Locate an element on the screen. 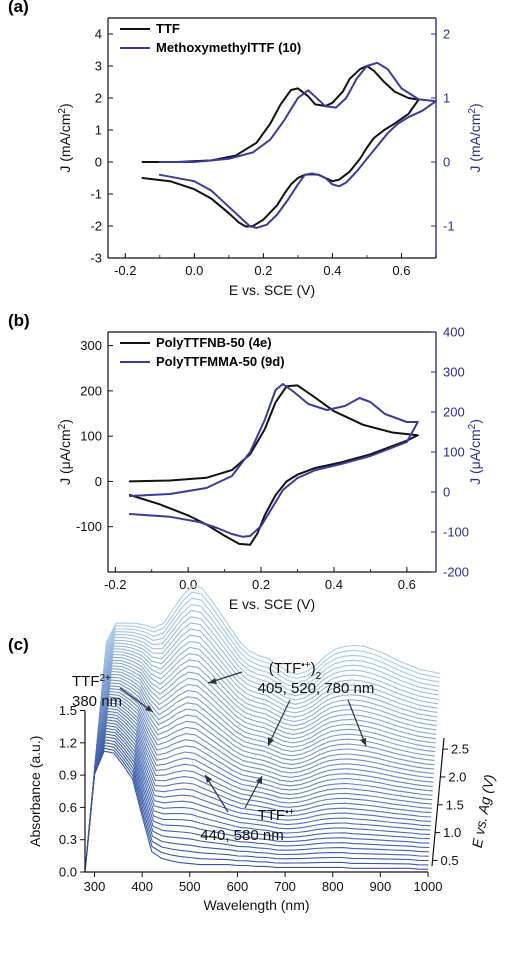  y2-tick-label: 300 is located at coordinates (454, 372).